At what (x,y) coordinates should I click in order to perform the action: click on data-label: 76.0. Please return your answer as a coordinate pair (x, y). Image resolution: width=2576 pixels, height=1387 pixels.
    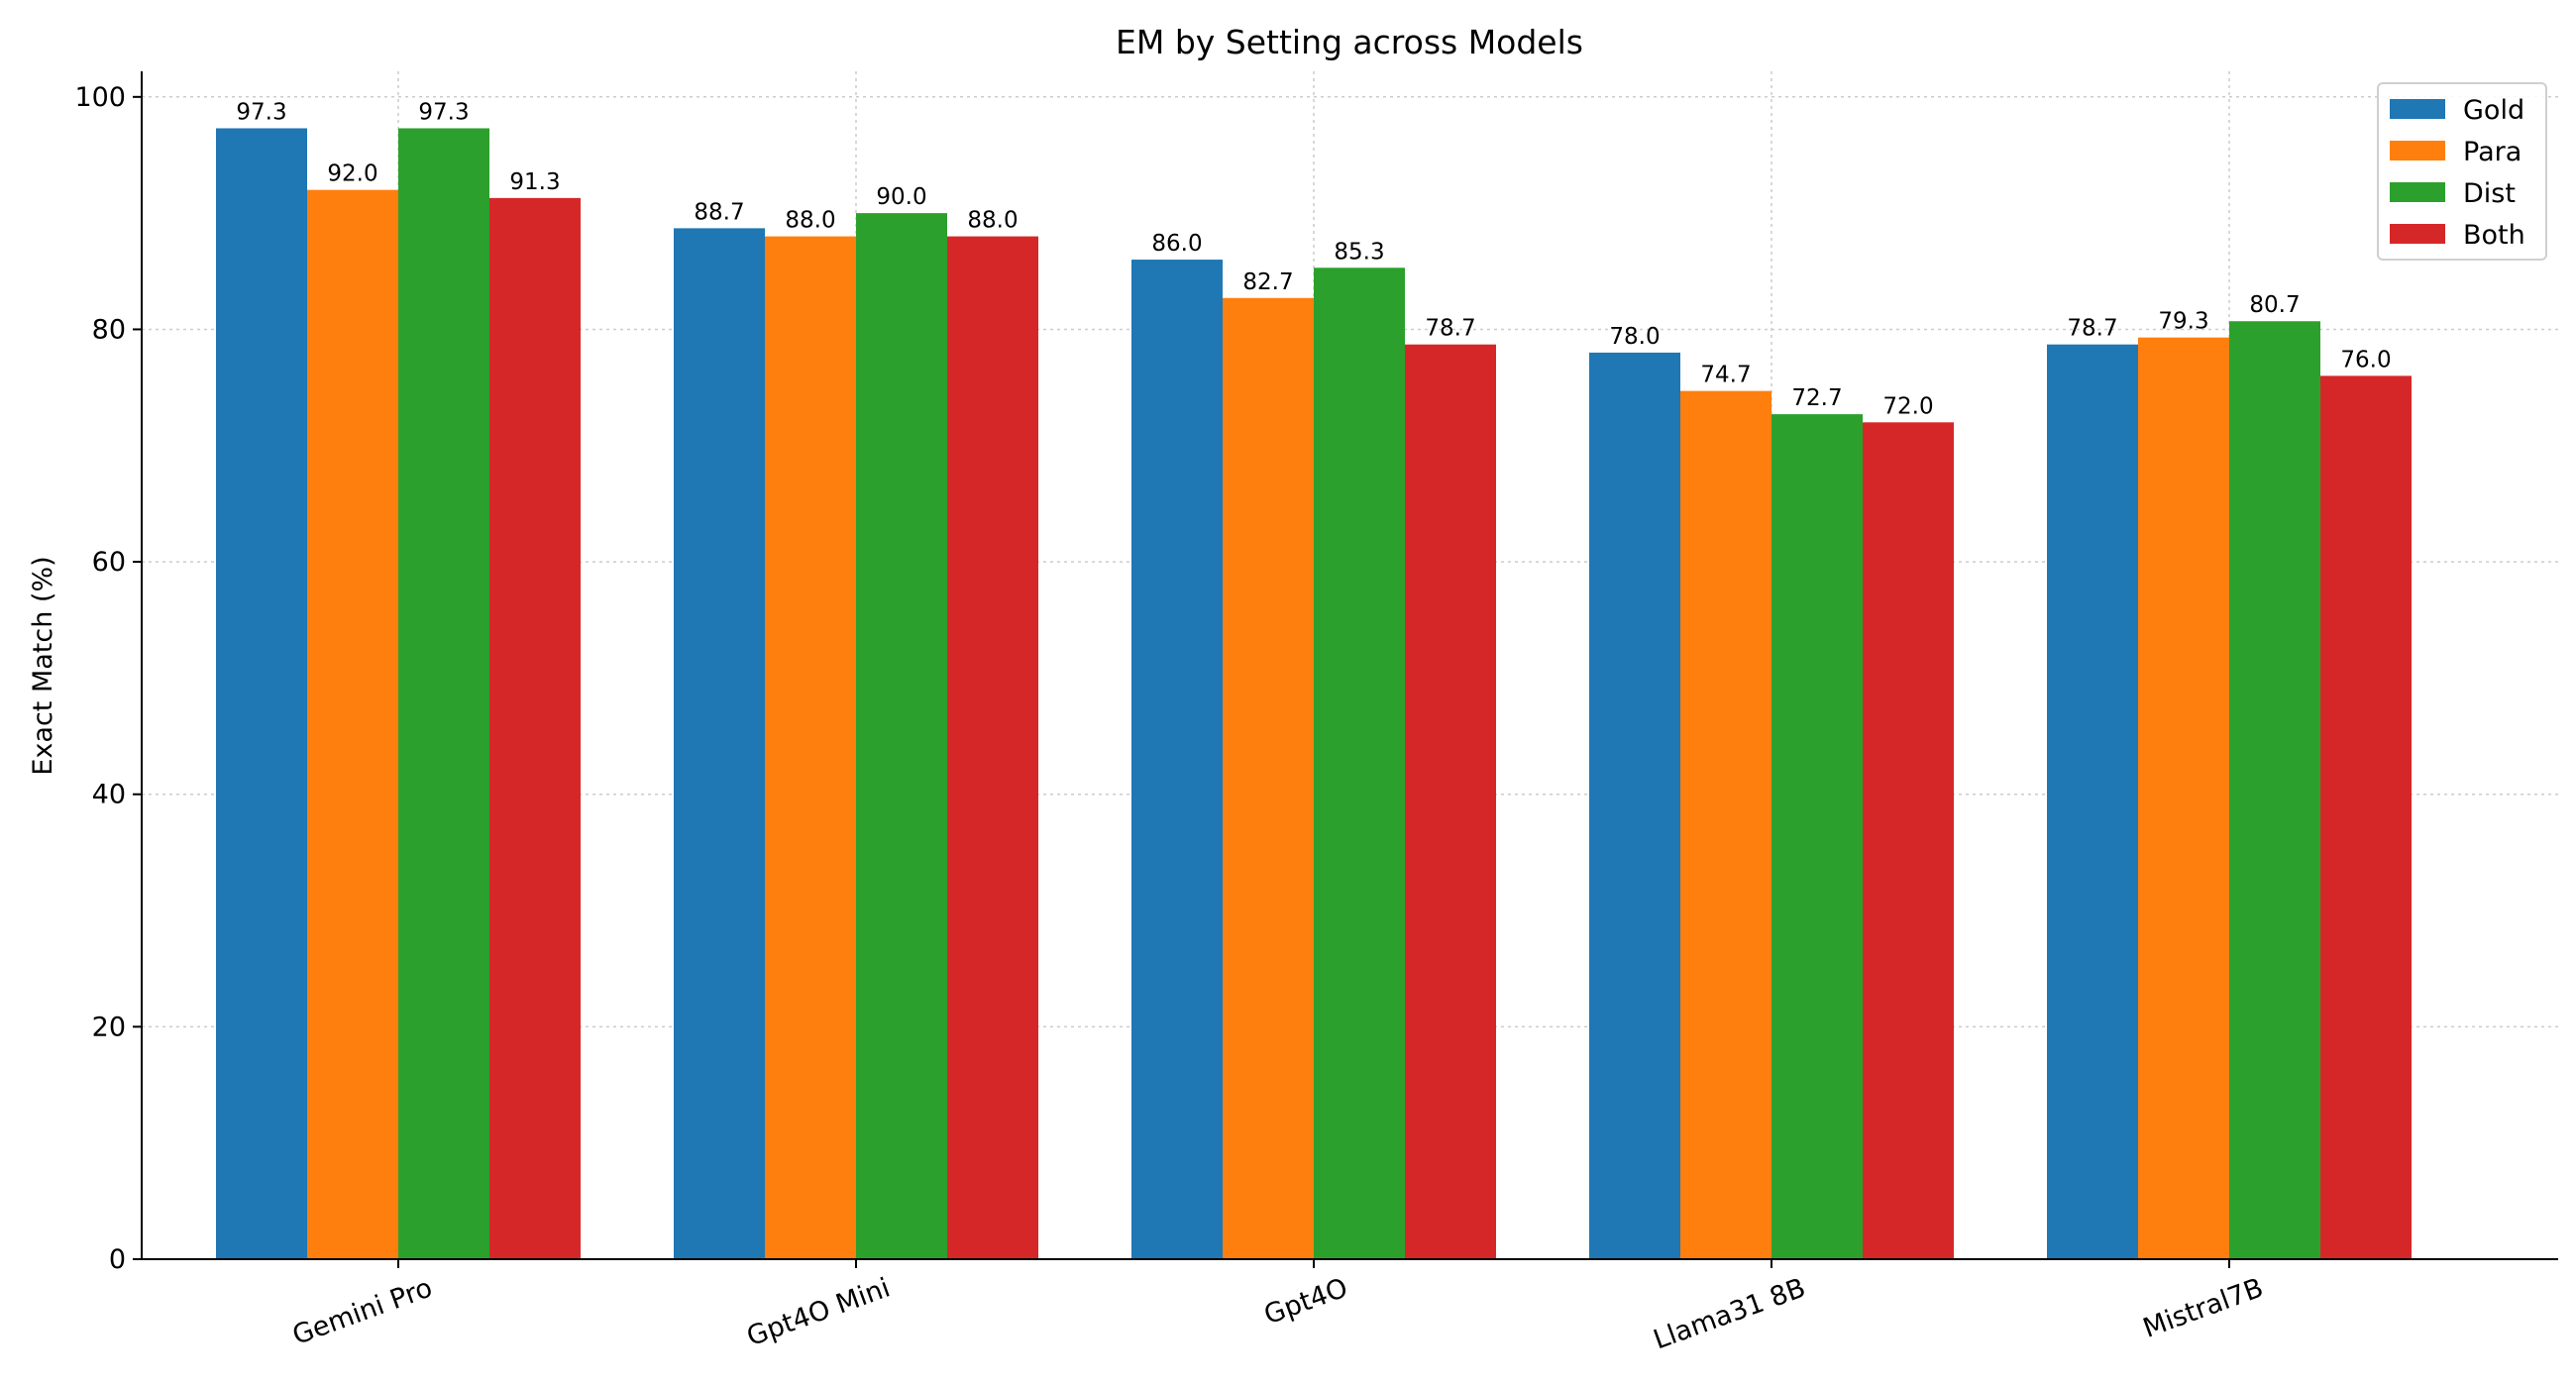
    Looking at the image, I should click on (2365, 360).